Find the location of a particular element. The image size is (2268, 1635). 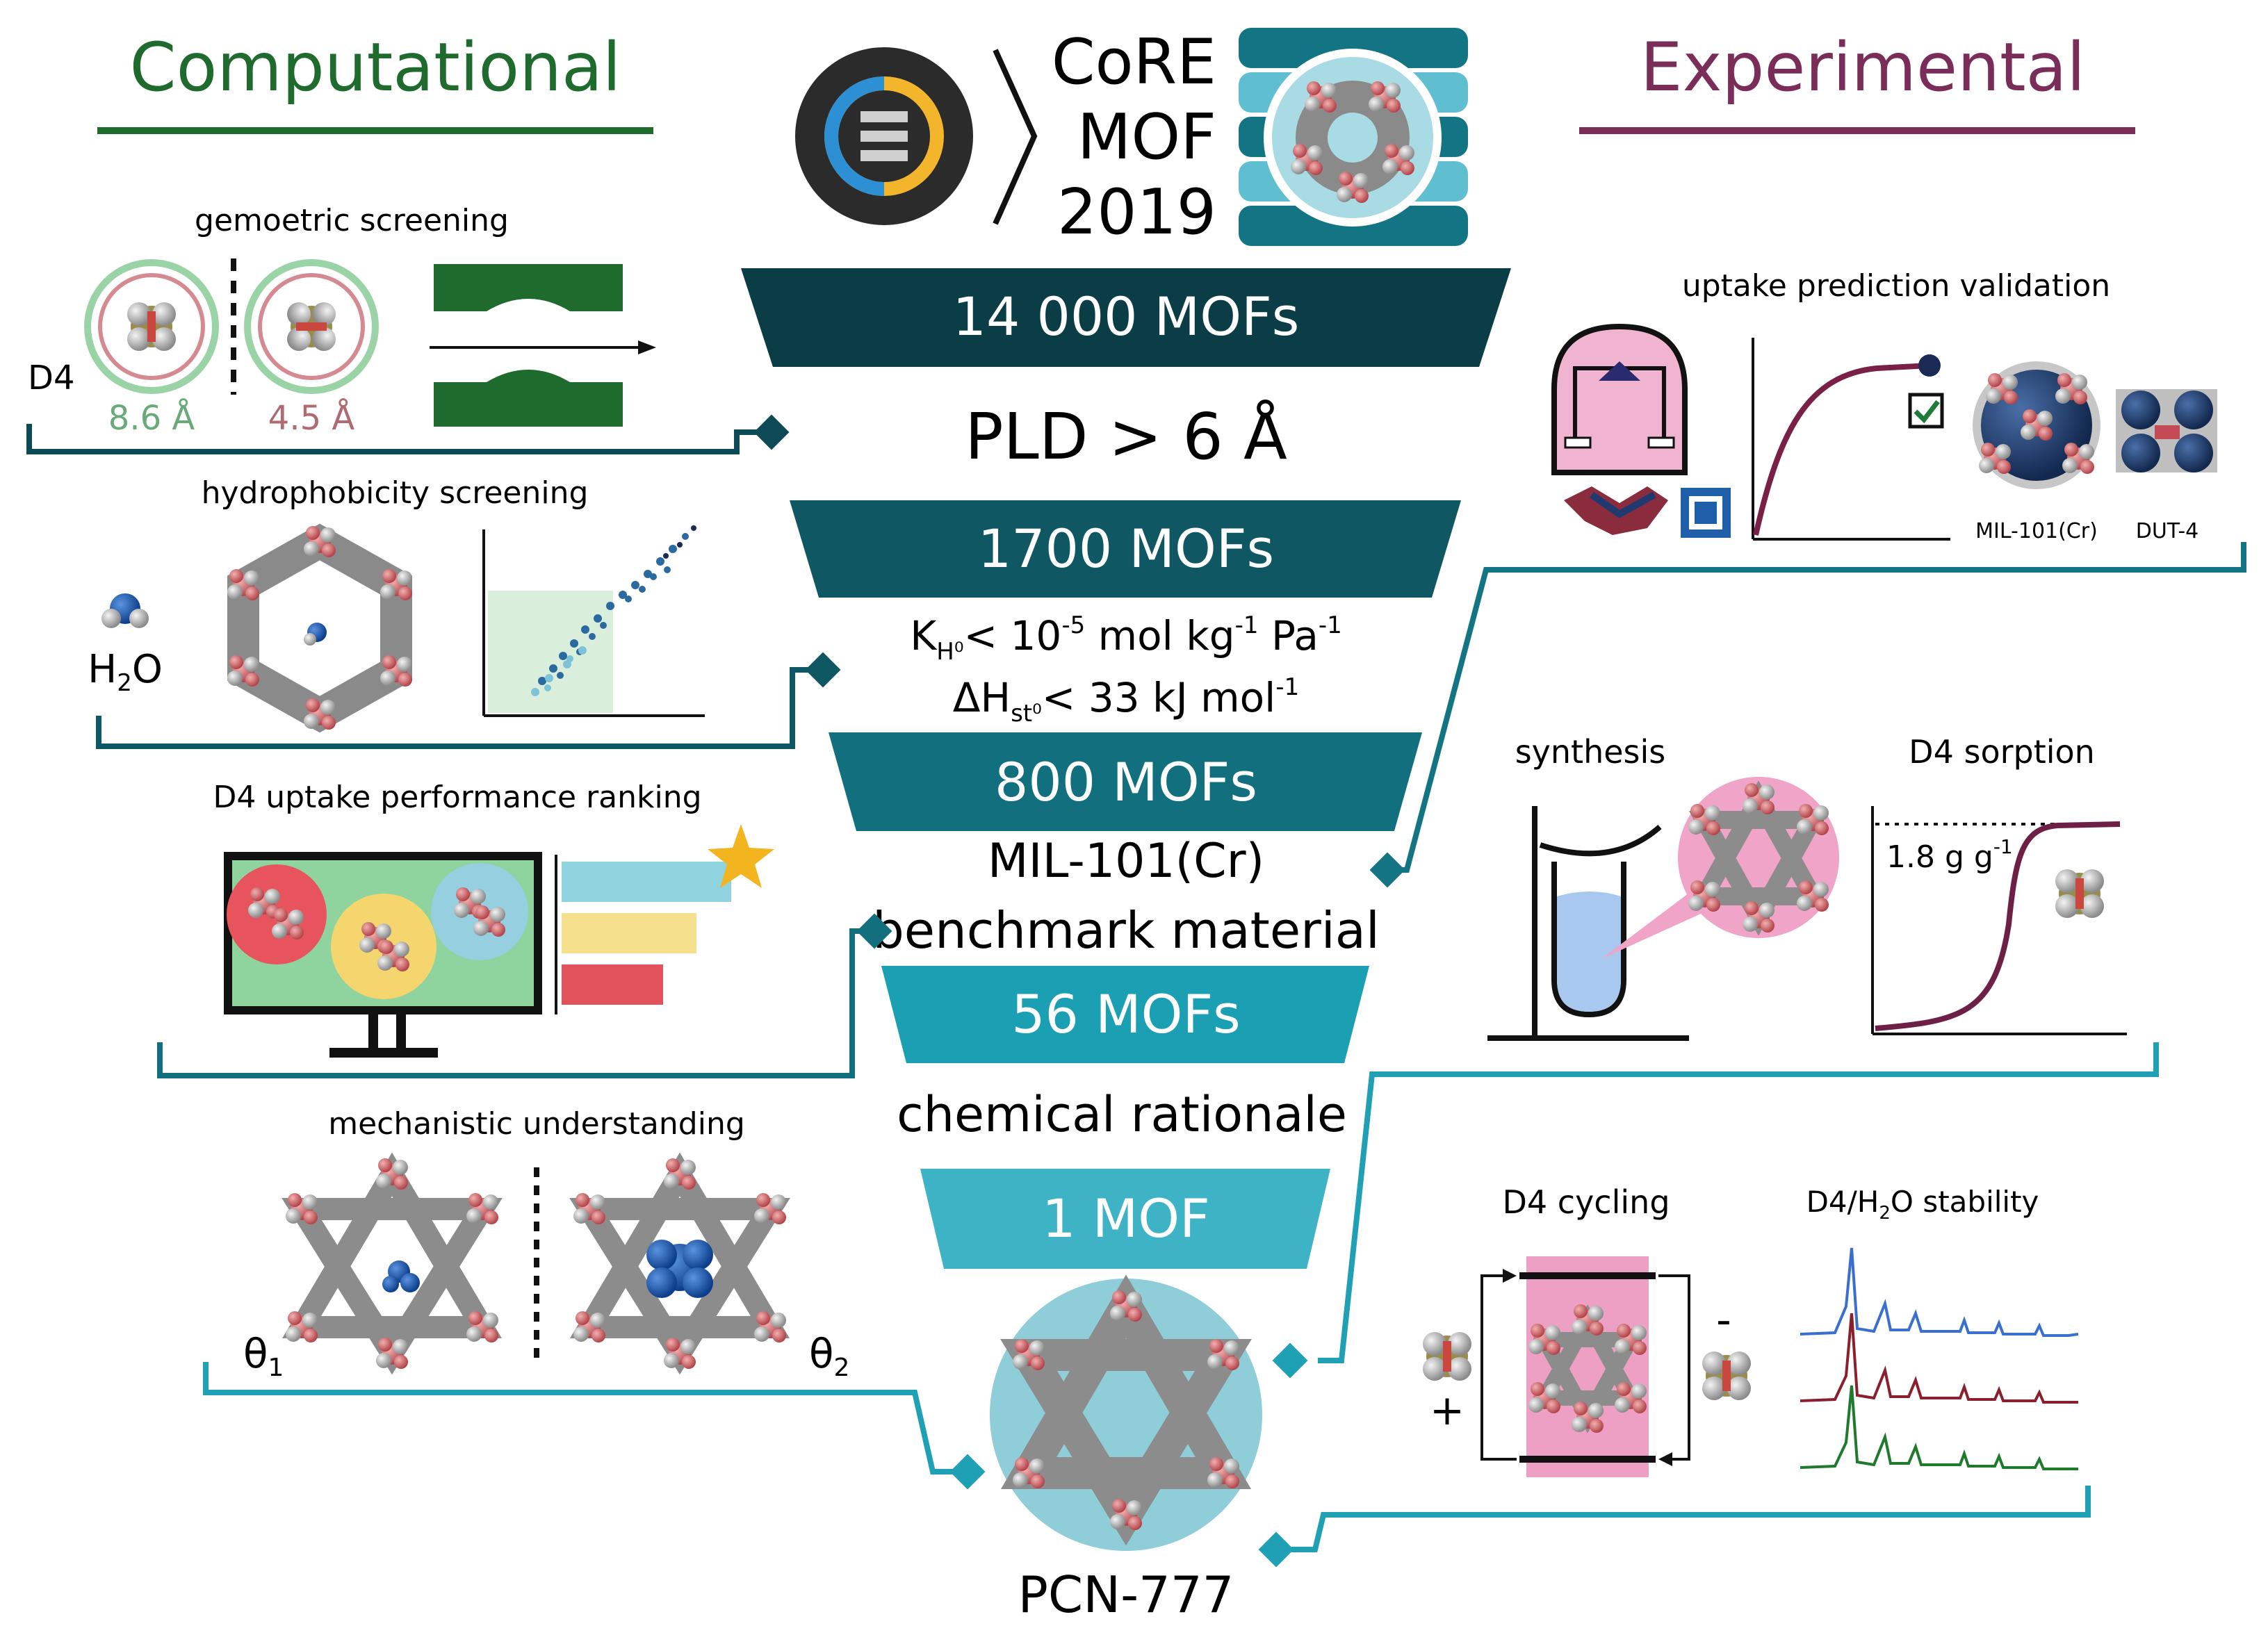

d4-sorption-icon is located at coordinates (2079, 893).